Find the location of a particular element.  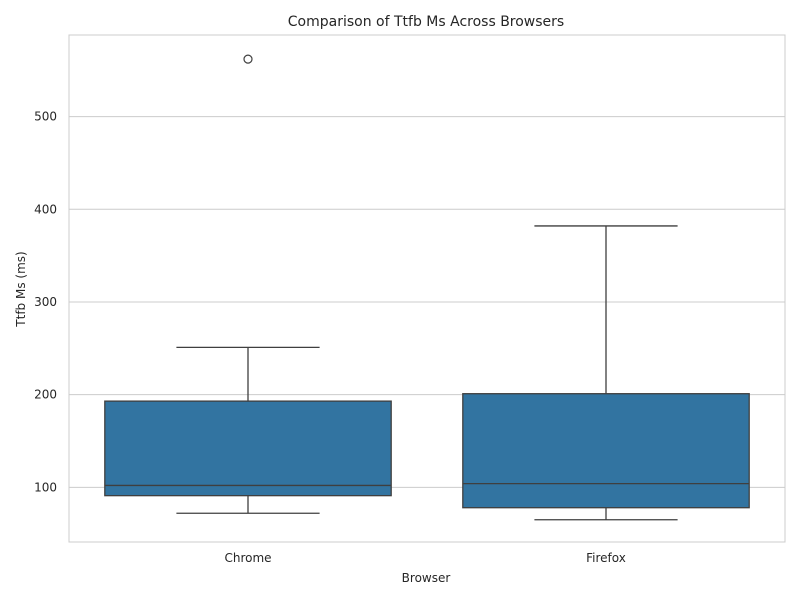

y-axis-ticks: 100 200 300 400 500 is located at coordinates (45, 302).